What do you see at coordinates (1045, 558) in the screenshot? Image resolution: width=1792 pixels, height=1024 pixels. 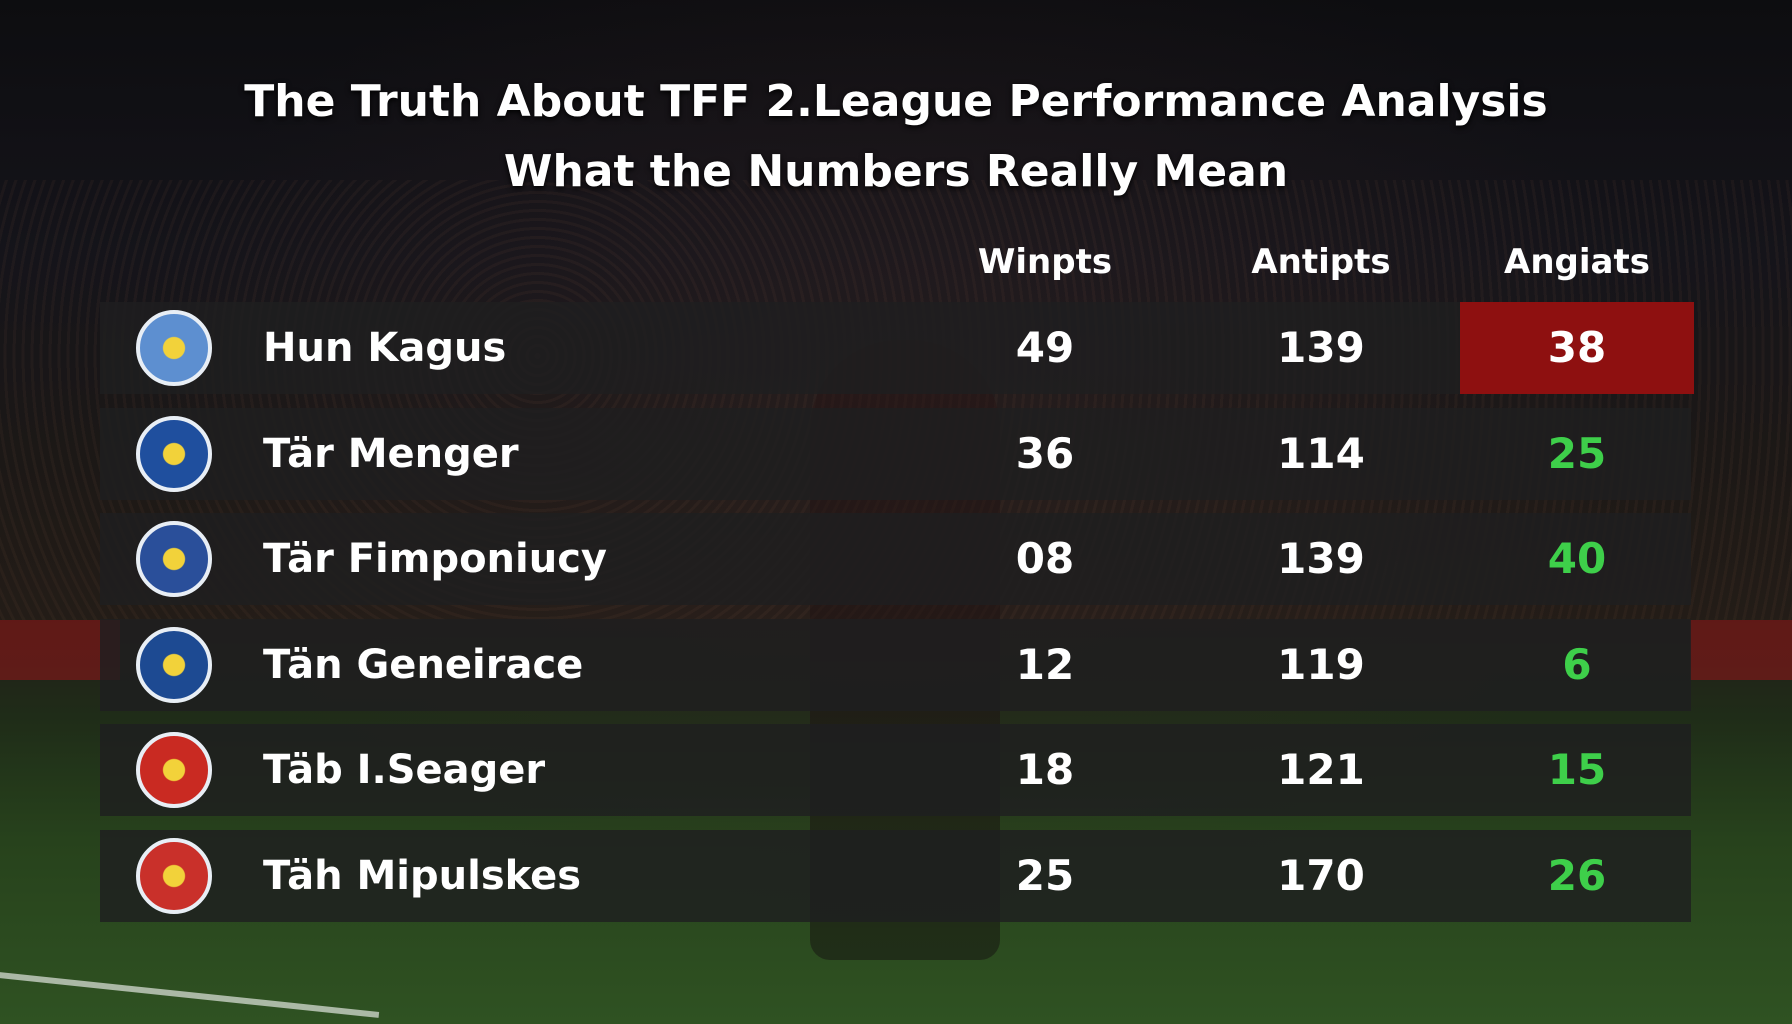 I see `table-cell: 08` at bounding box center [1045, 558].